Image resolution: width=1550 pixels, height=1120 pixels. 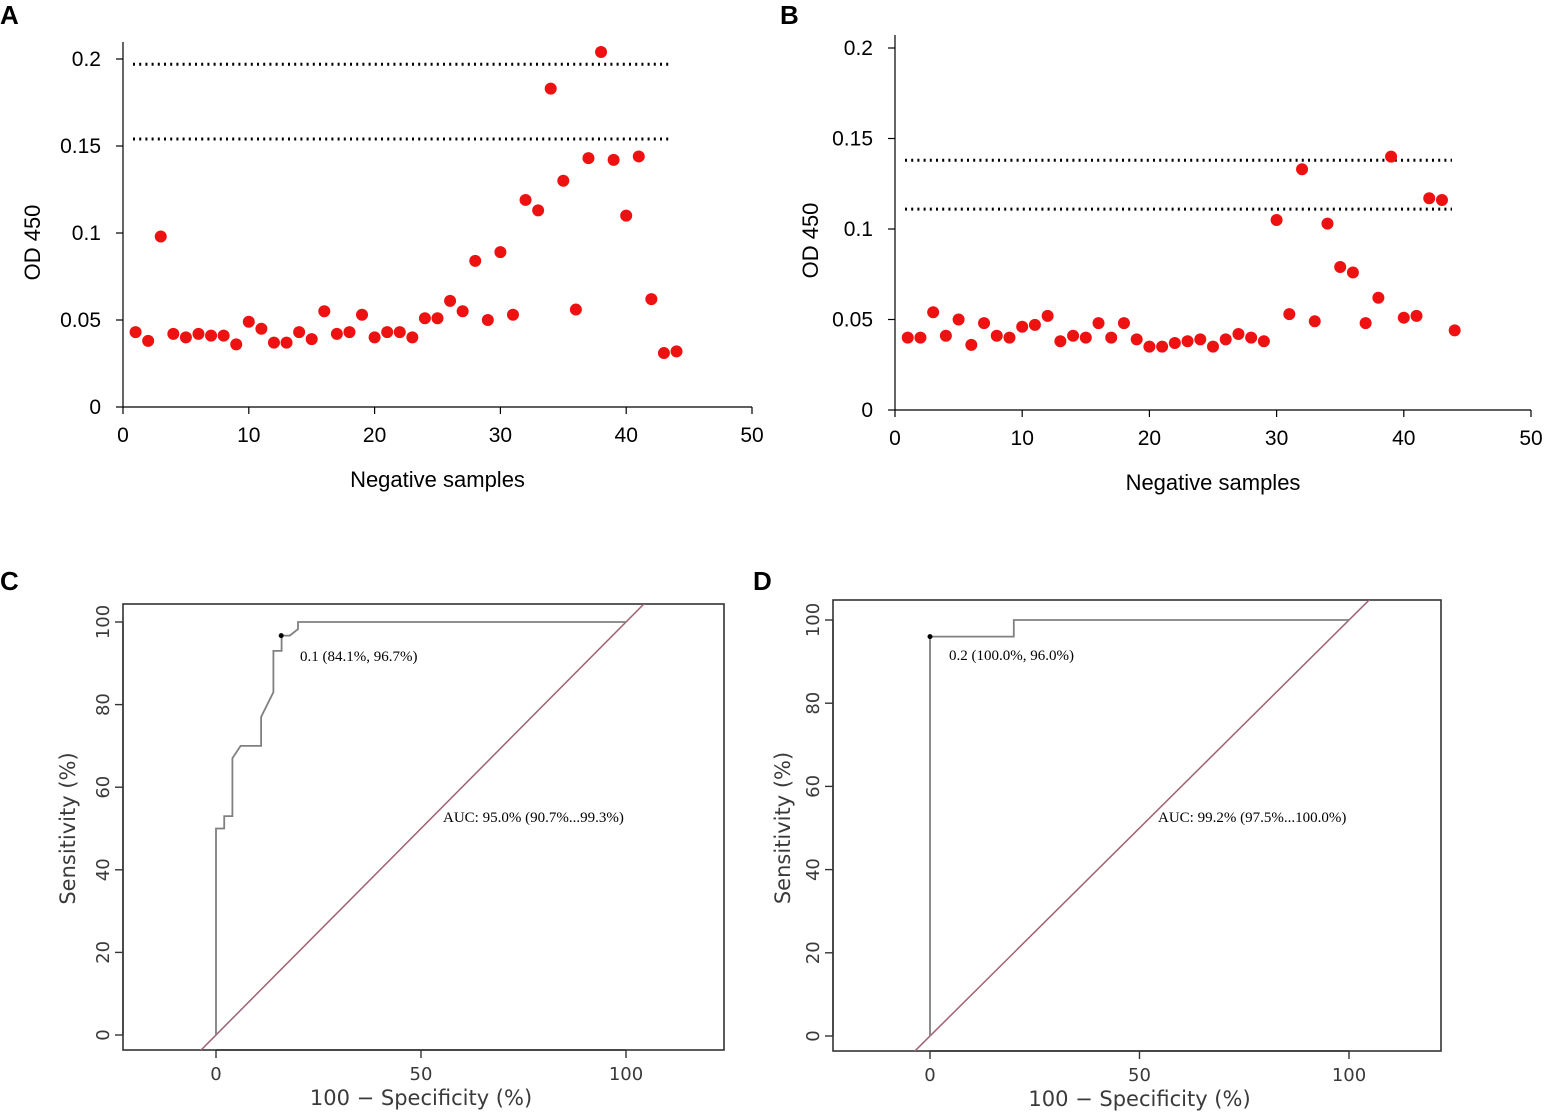 What do you see at coordinates (500, 435) in the screenshot?
I see `x-tick-label: 30` at bounding box center [500, 435].